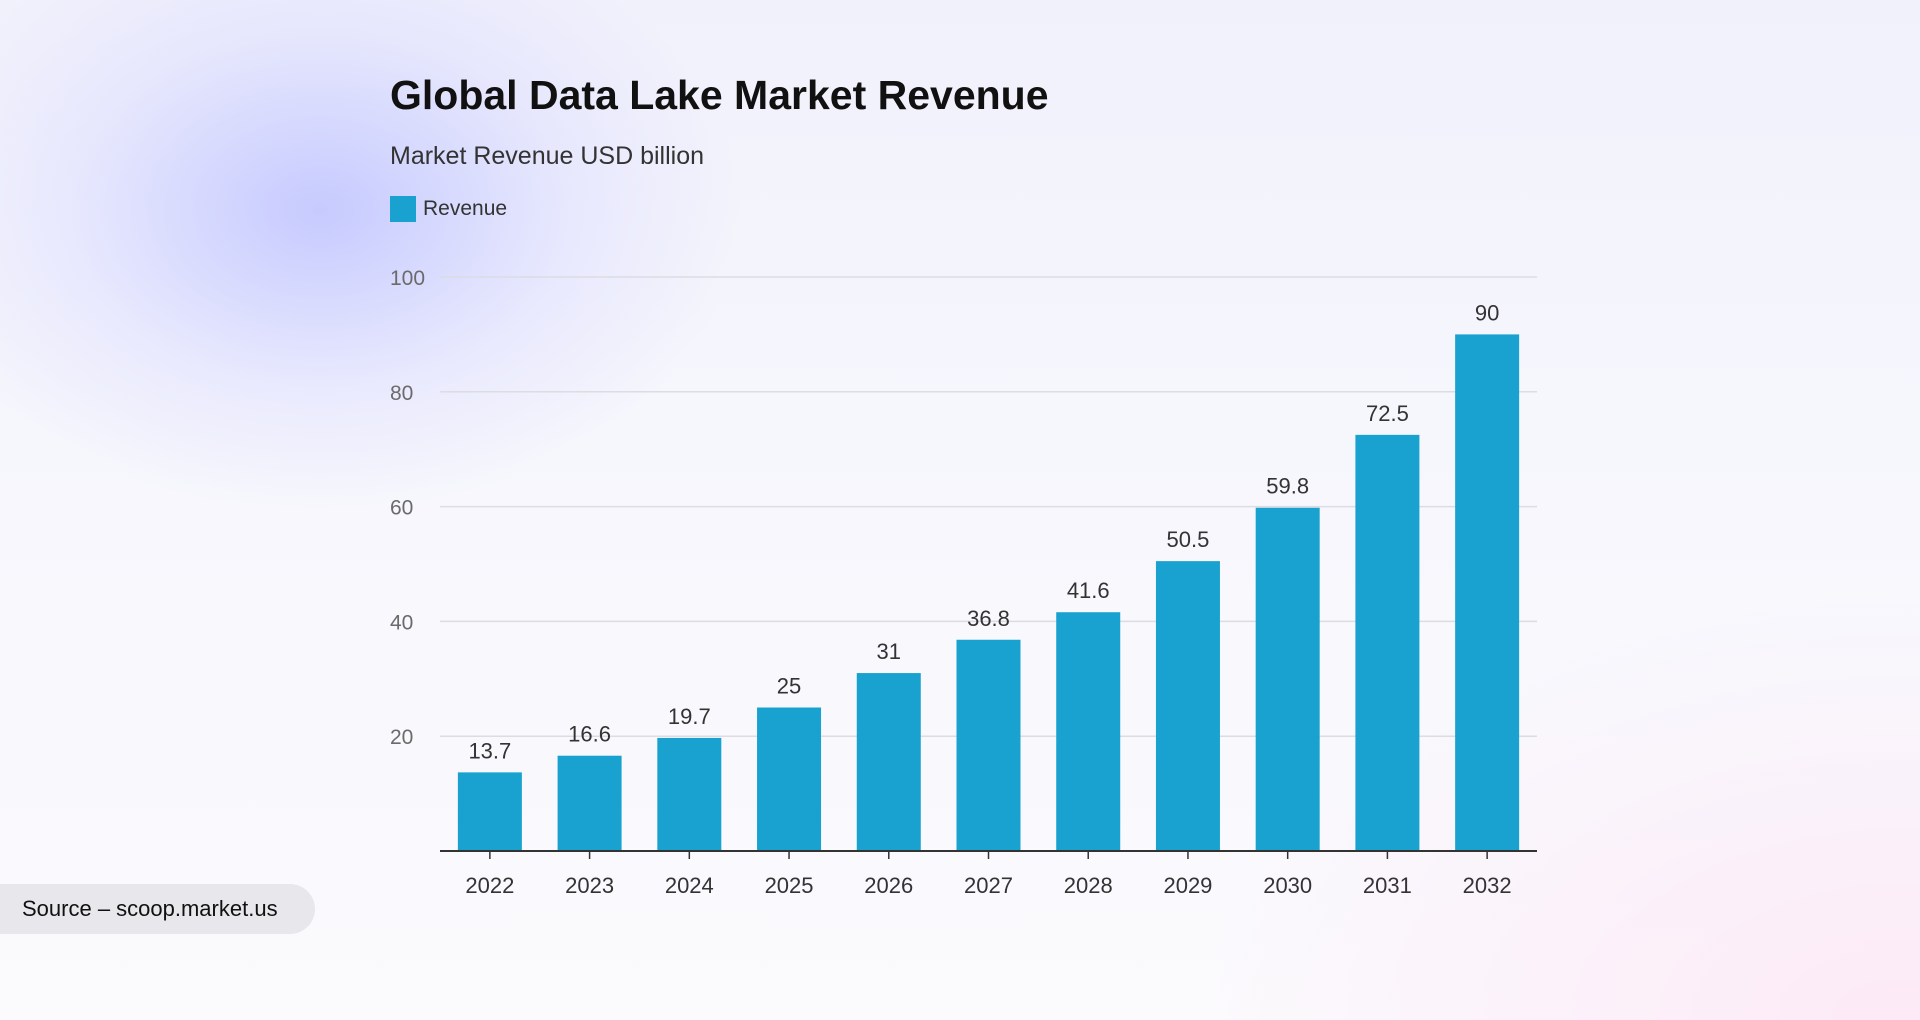  I want to click on x-tick-label: 2029, so click(1187, 885).